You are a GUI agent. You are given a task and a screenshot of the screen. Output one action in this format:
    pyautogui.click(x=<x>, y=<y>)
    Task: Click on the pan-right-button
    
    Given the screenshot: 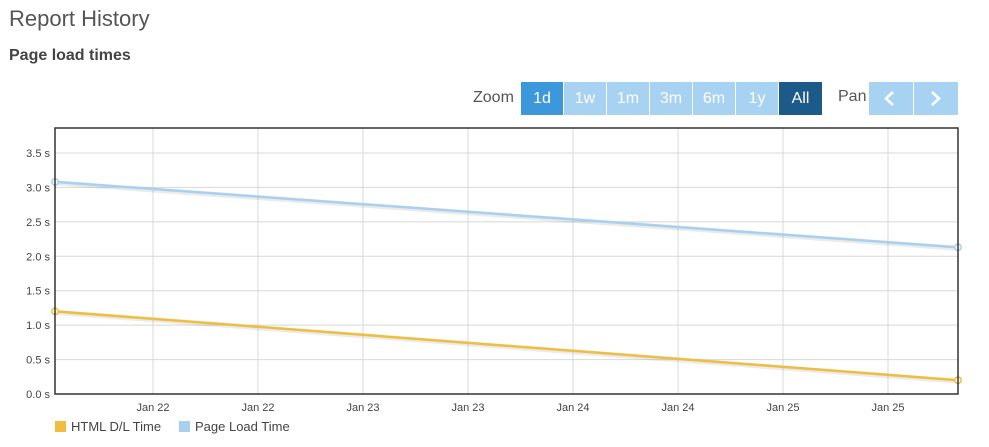 What is the action you would take?
    pyautogui.click(x=936, y=98)
    